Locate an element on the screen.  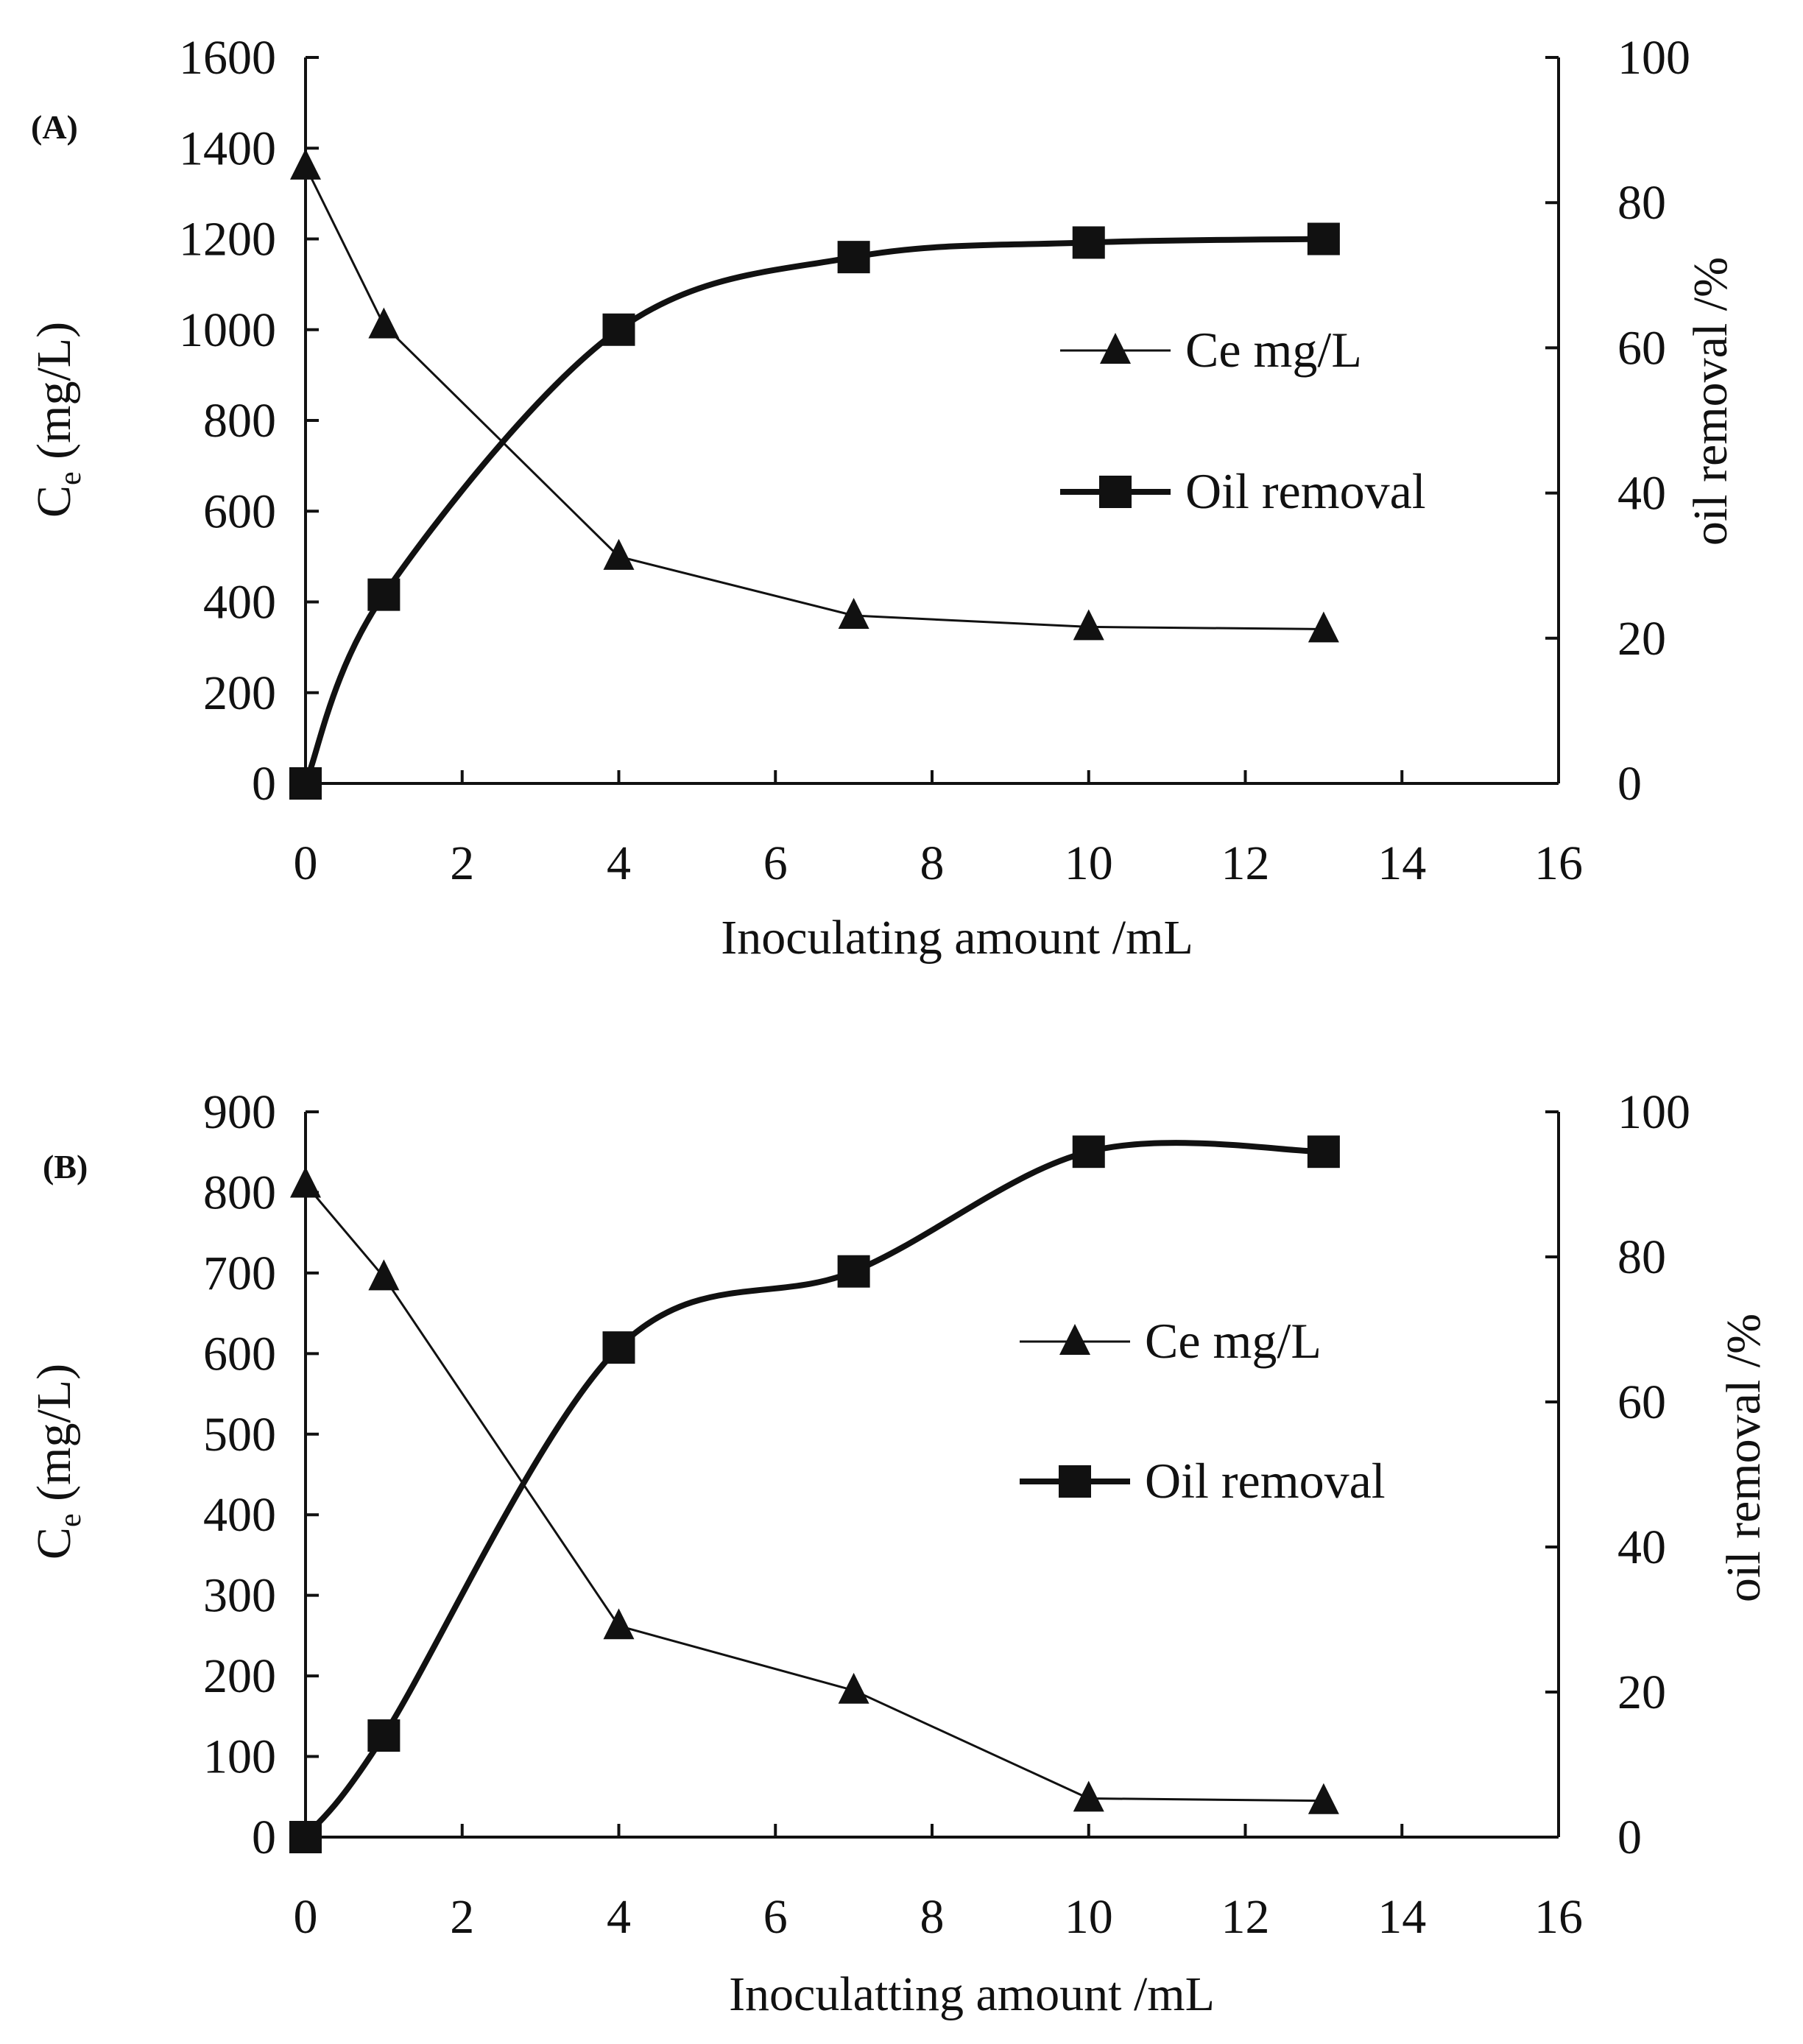
y-tick-label: 100 is located at coordinates (239, 1757).